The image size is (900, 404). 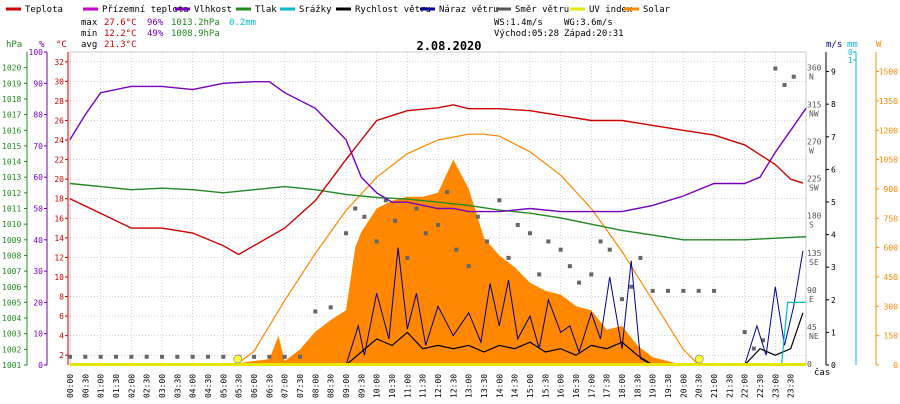 I want to click on pressure-tick-label: 1002, so click(x=11, y=349).